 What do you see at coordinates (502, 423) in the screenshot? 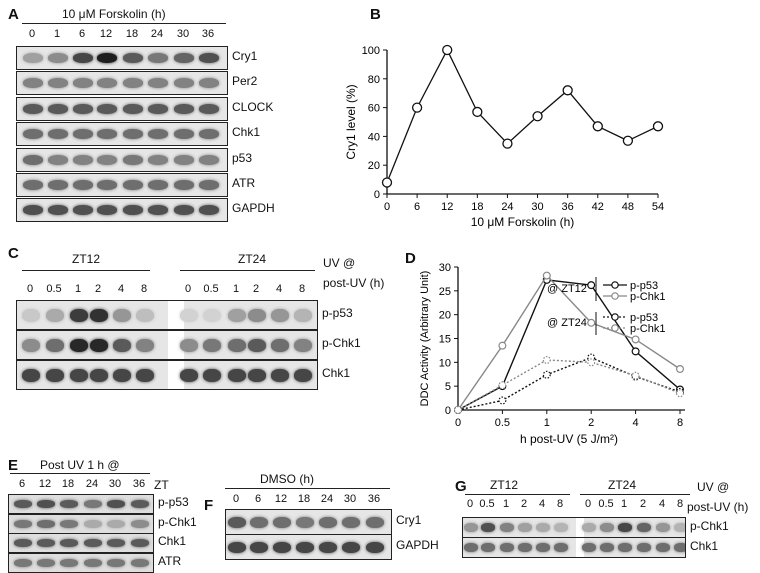
I see `x-tick-label: 0.5` at bounding box center [502, 423].